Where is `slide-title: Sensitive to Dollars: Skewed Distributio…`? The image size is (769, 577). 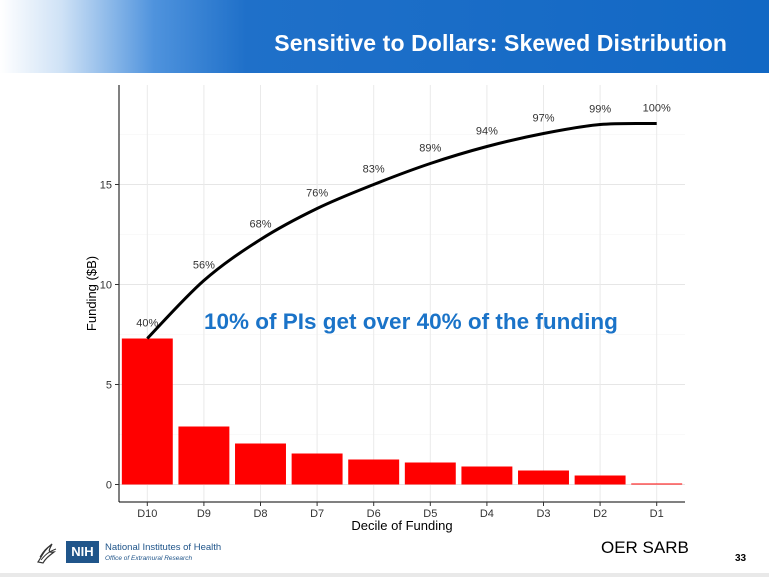 slide-title: Sensitive to Dollars: Skewed Distributio… is located at coordinates (500, 43).